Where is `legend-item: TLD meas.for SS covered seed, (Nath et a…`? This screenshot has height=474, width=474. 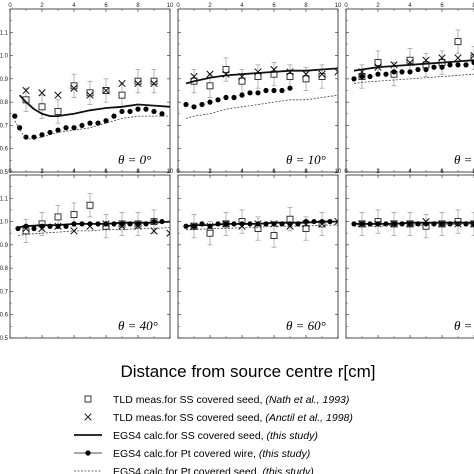 legend-item: TLD meas.for SS covered seed, (Nath et a… is located at coordinates (216, 400).